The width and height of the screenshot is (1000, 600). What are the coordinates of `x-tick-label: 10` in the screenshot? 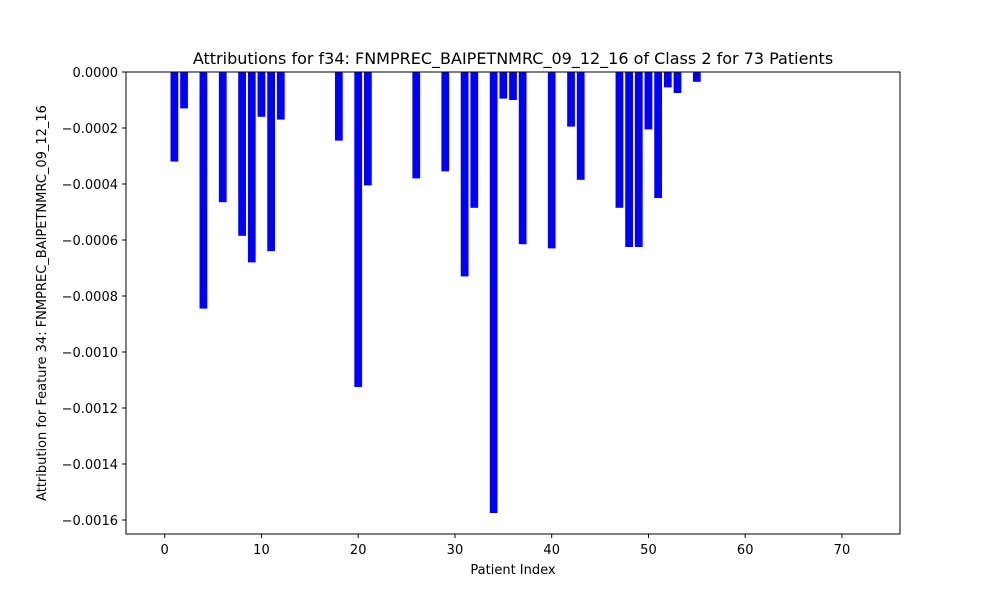 It's located at (261, 550).